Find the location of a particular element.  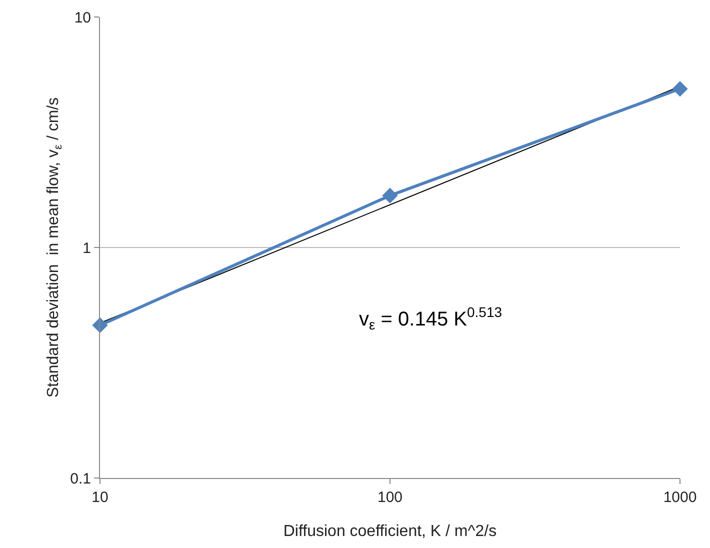

y-tick-label: 10 is located at coordinates (82, 17).